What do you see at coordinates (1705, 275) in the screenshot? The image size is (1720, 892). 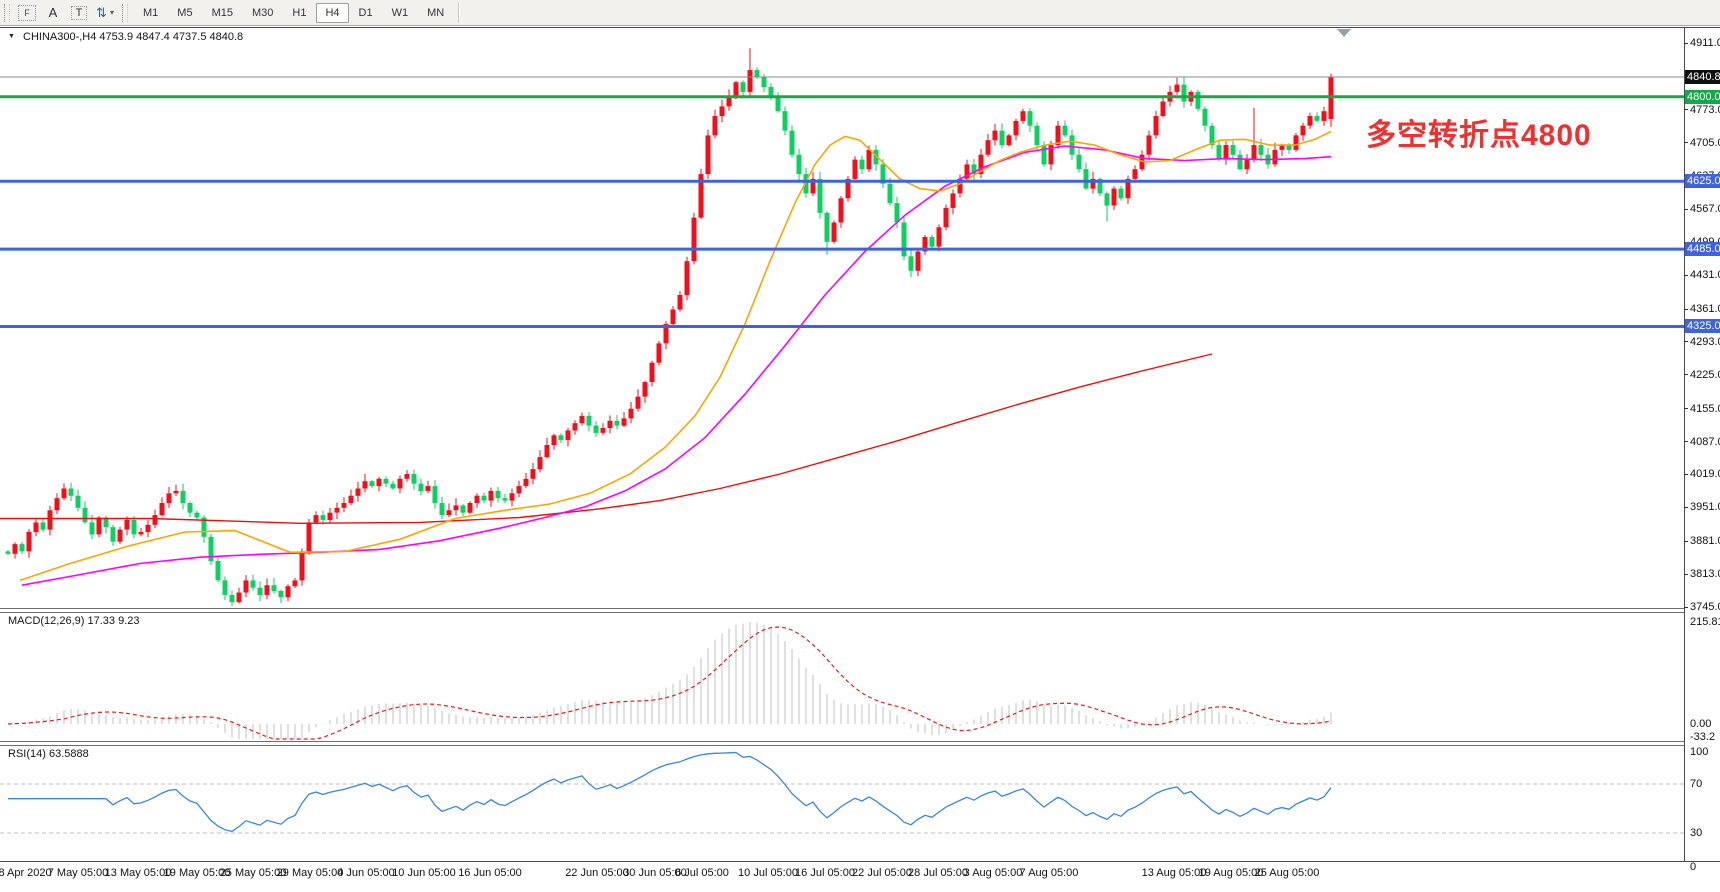 I see `price-tick-label: 4431.0` at bounding box center [1705, 275].